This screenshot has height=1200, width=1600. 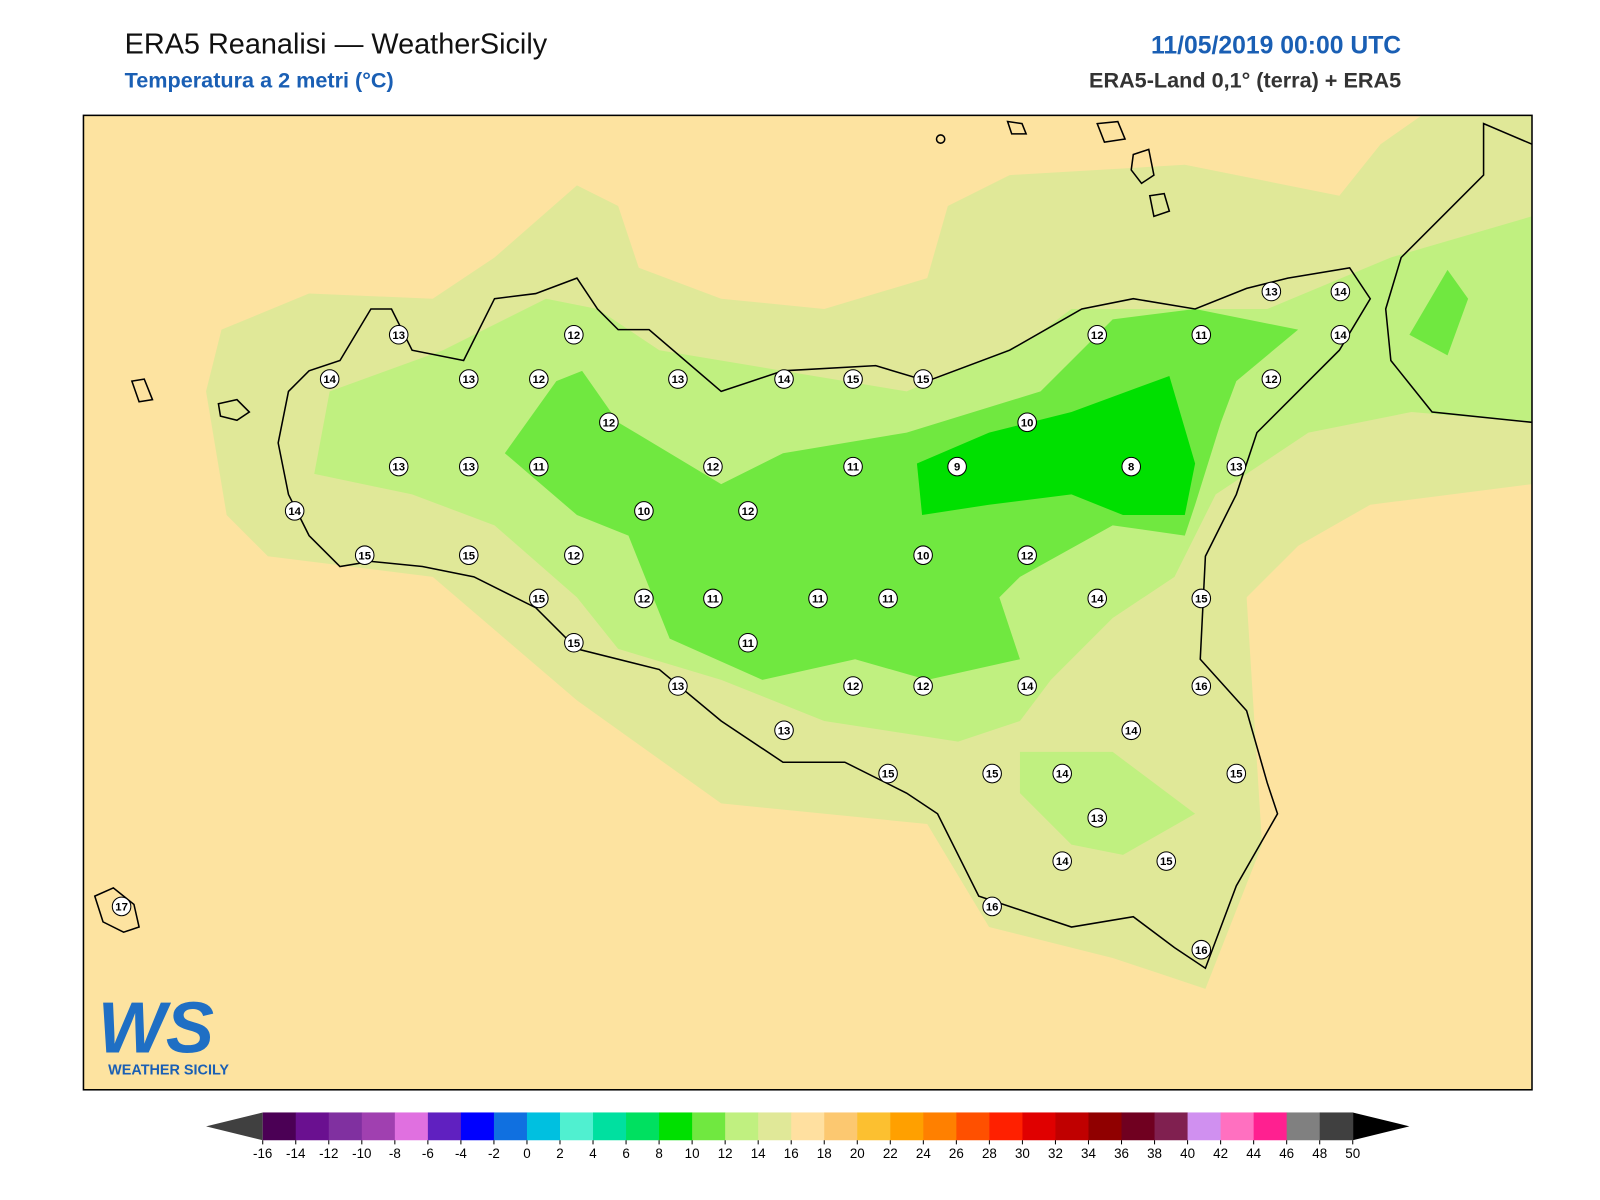 I want to click on title: ERA5 Reanalisi — WeatherSicily, so click(x=336, y=45).